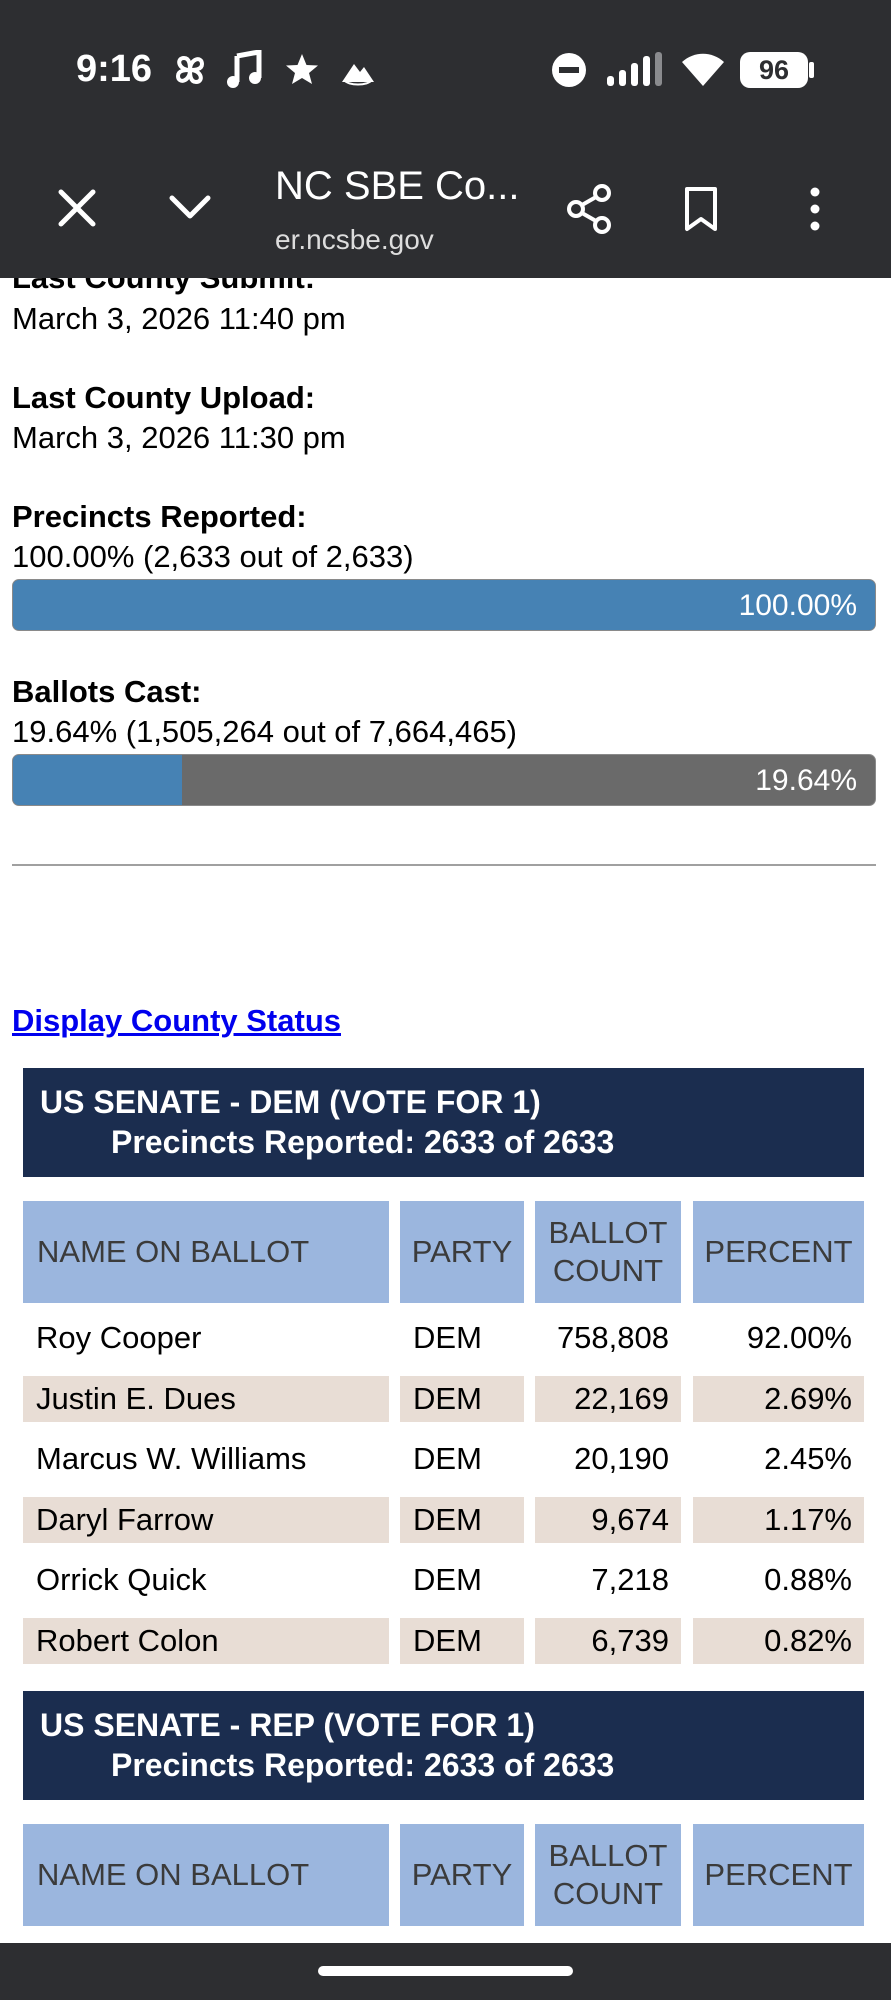 This screenshot has height=2000, width=891. What do you see at coordinates (287, 1725) in the screenshot?
I see `race-title: US SENATE - REP (VOTE FOR 1)` at bounding box center [287, 1725].